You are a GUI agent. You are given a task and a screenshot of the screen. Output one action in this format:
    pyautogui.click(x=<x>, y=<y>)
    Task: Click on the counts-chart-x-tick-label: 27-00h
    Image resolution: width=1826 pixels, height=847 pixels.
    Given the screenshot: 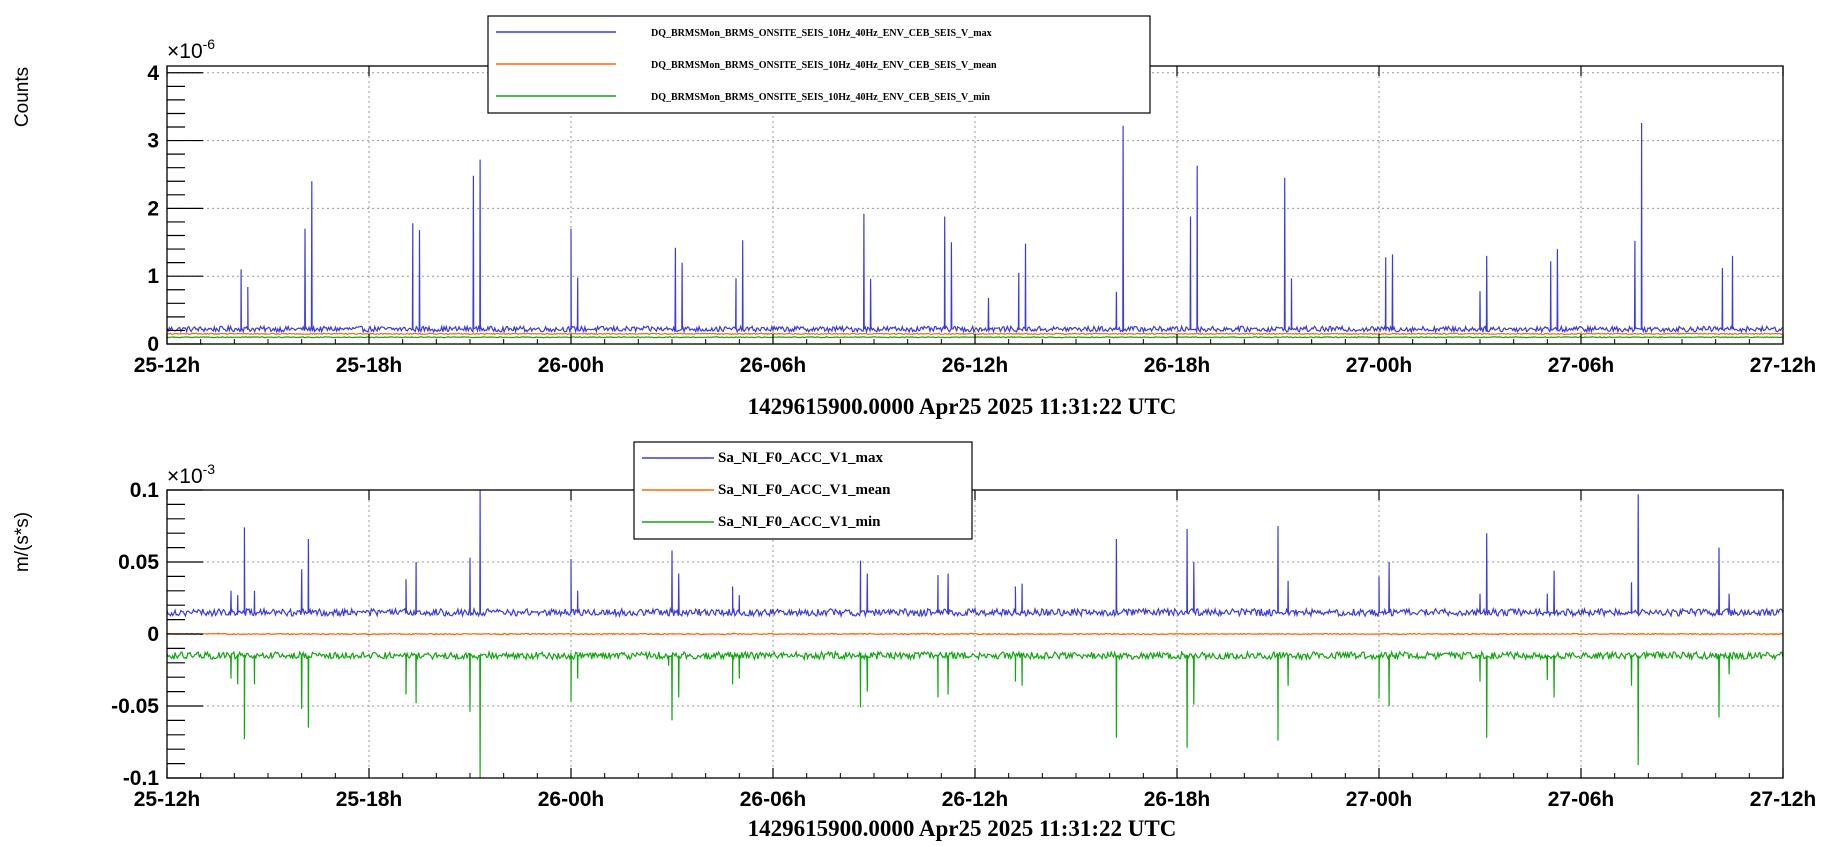 What is the action you would take?
    pyautogui.click(x=1379, y=365)
    